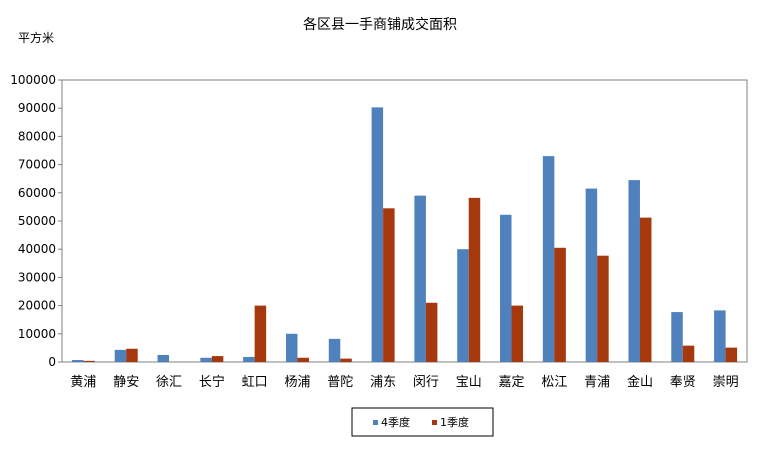  I want to click on chart-title: 各区县一手商铺成交面积, so click(380, 24).